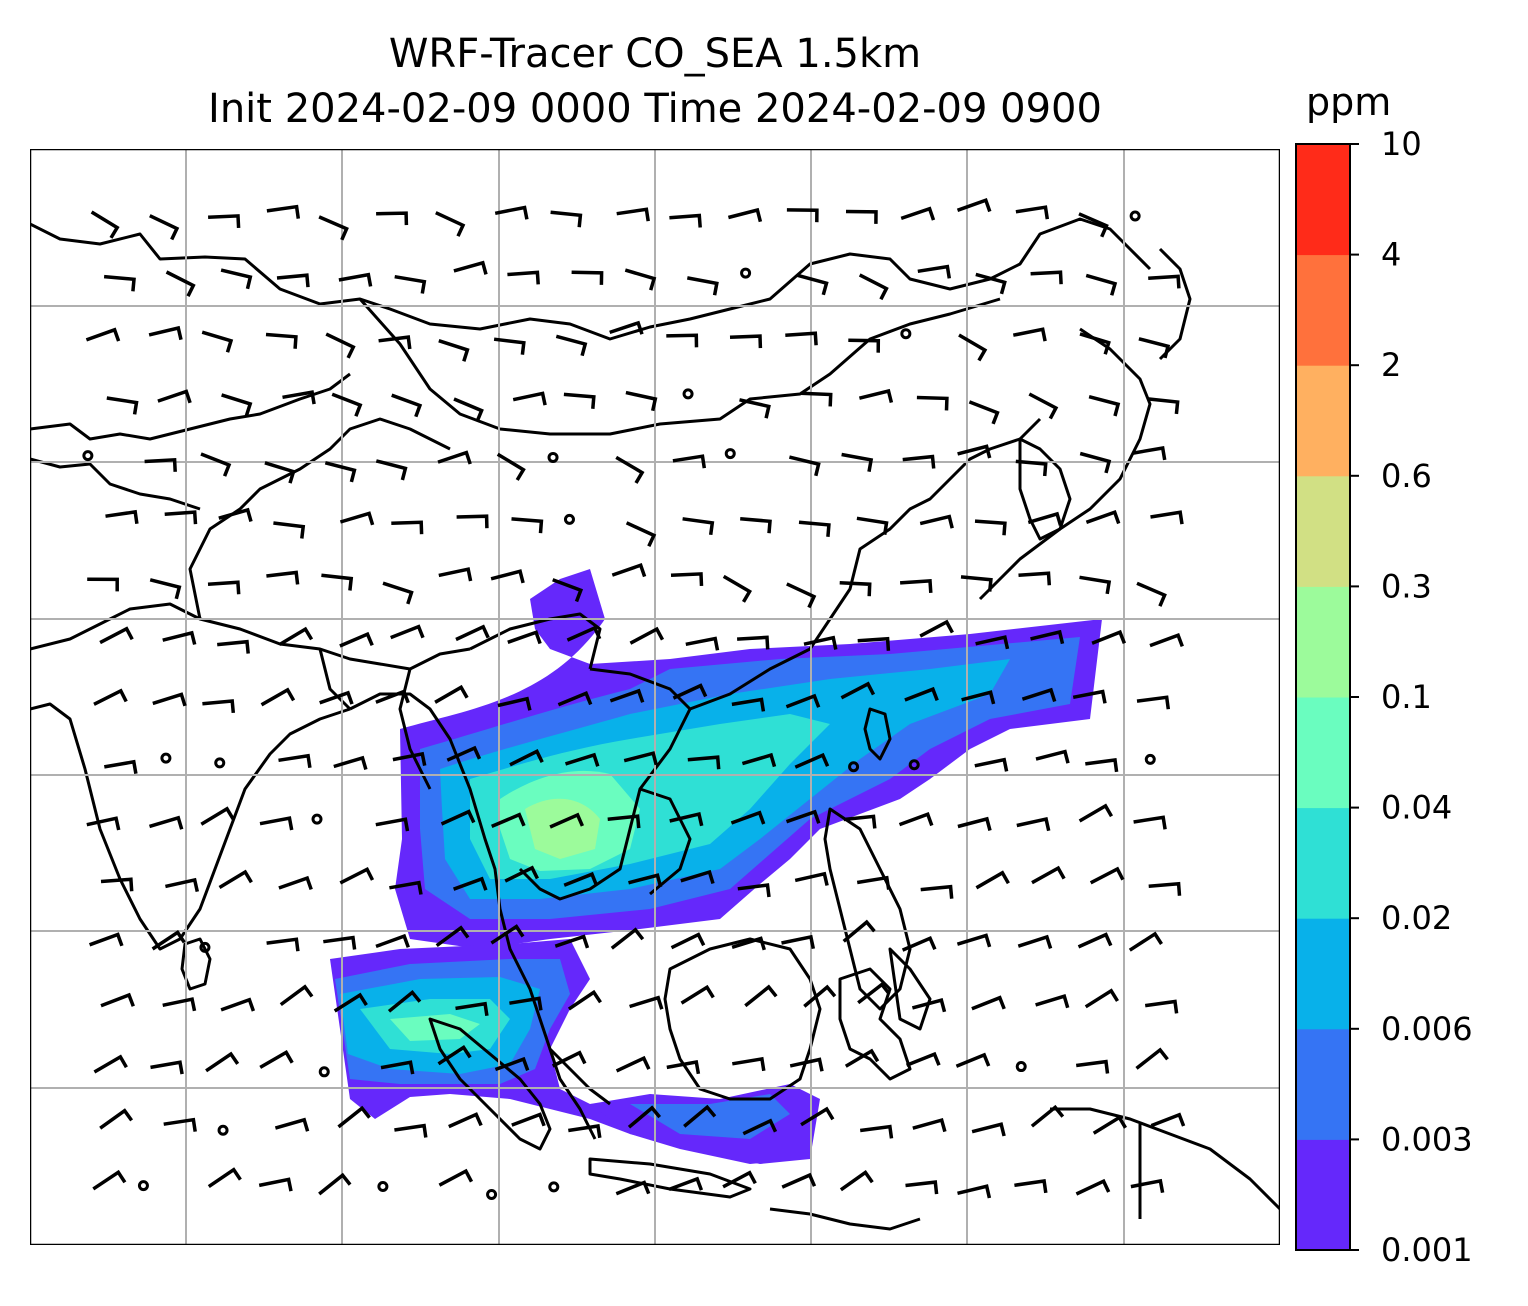 The width and height of the screenshot is (1528, 1306). What do you see at coordinates (1349, 102) in the screenshot?
I see `colorbar-unit-label: ppm` at bounding box center [1349, 102].